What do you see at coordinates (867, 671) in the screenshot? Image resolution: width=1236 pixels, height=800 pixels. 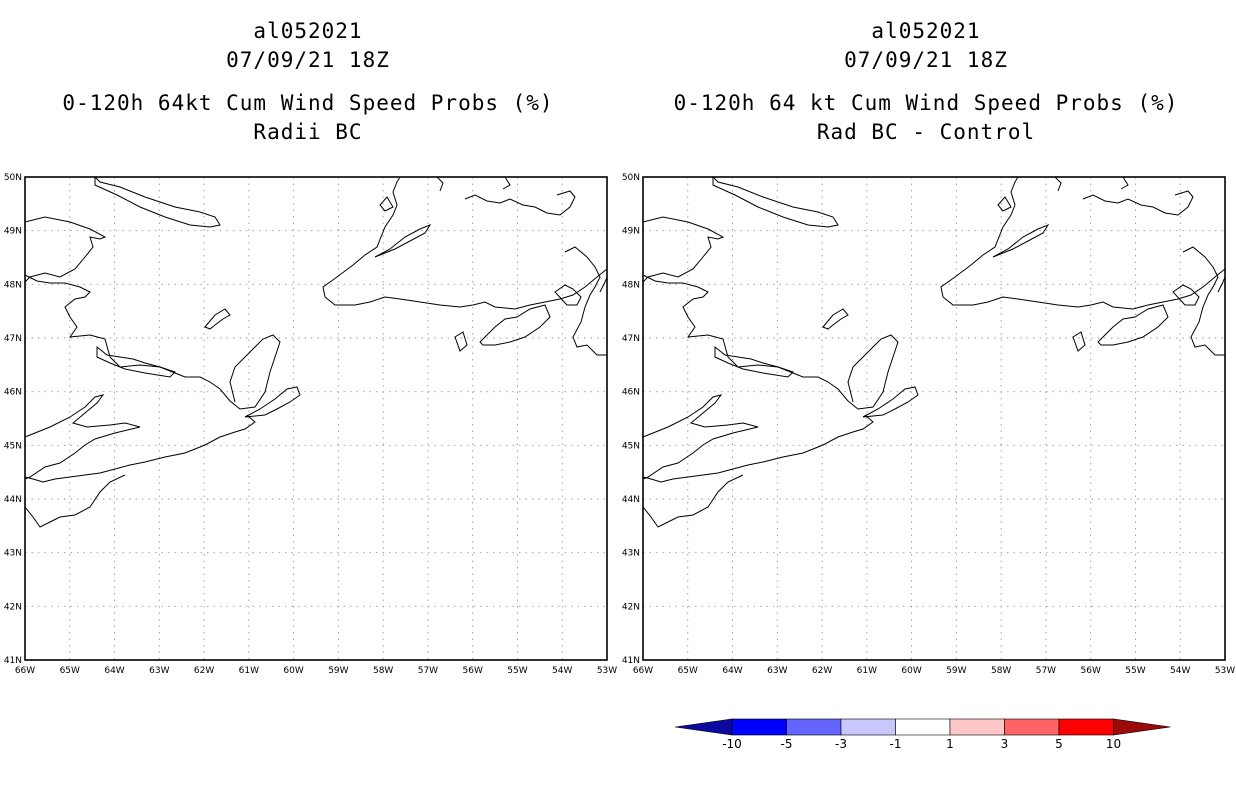 I see `right-lon-label: 61W` at bounding box center [867, 671].